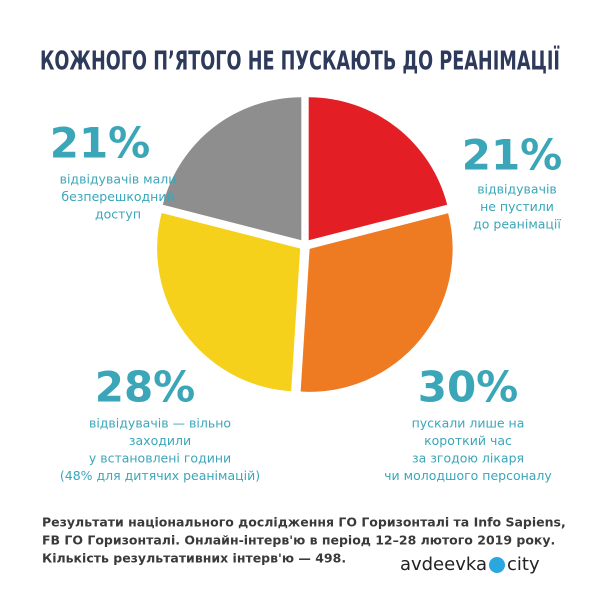  I want to click on logo-icon, so click(497, 565).